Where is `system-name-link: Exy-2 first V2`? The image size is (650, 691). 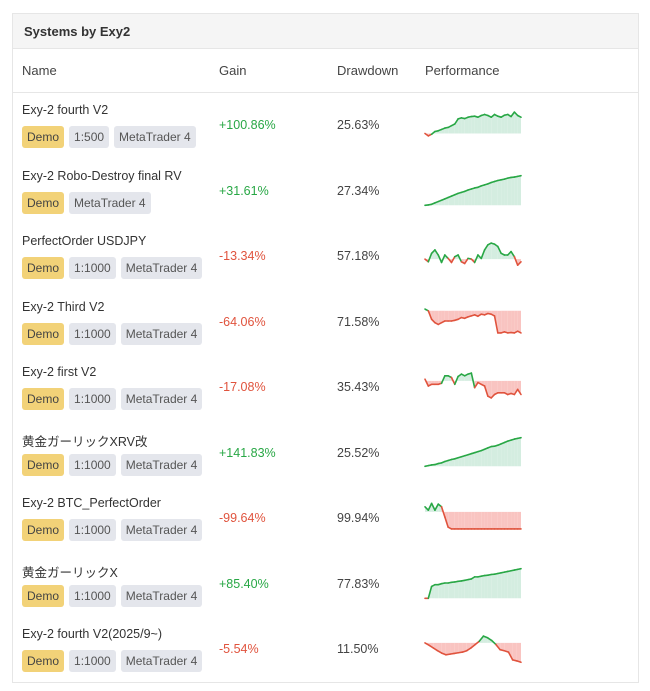
system-name-link: Exy-2 first V2 is located at coordinates (59, 372).